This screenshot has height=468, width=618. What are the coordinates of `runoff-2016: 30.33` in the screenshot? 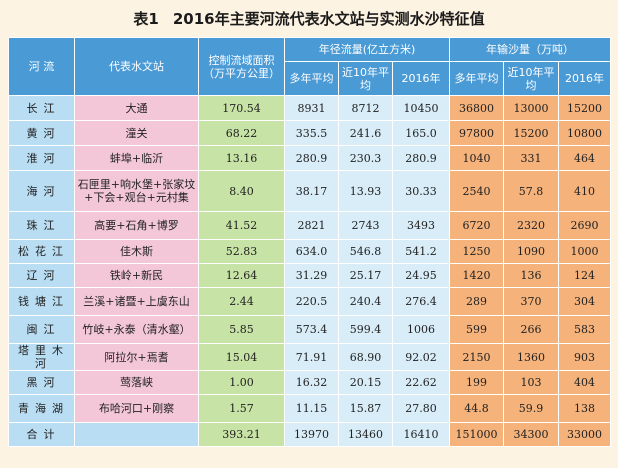 It's located at (421, 191).